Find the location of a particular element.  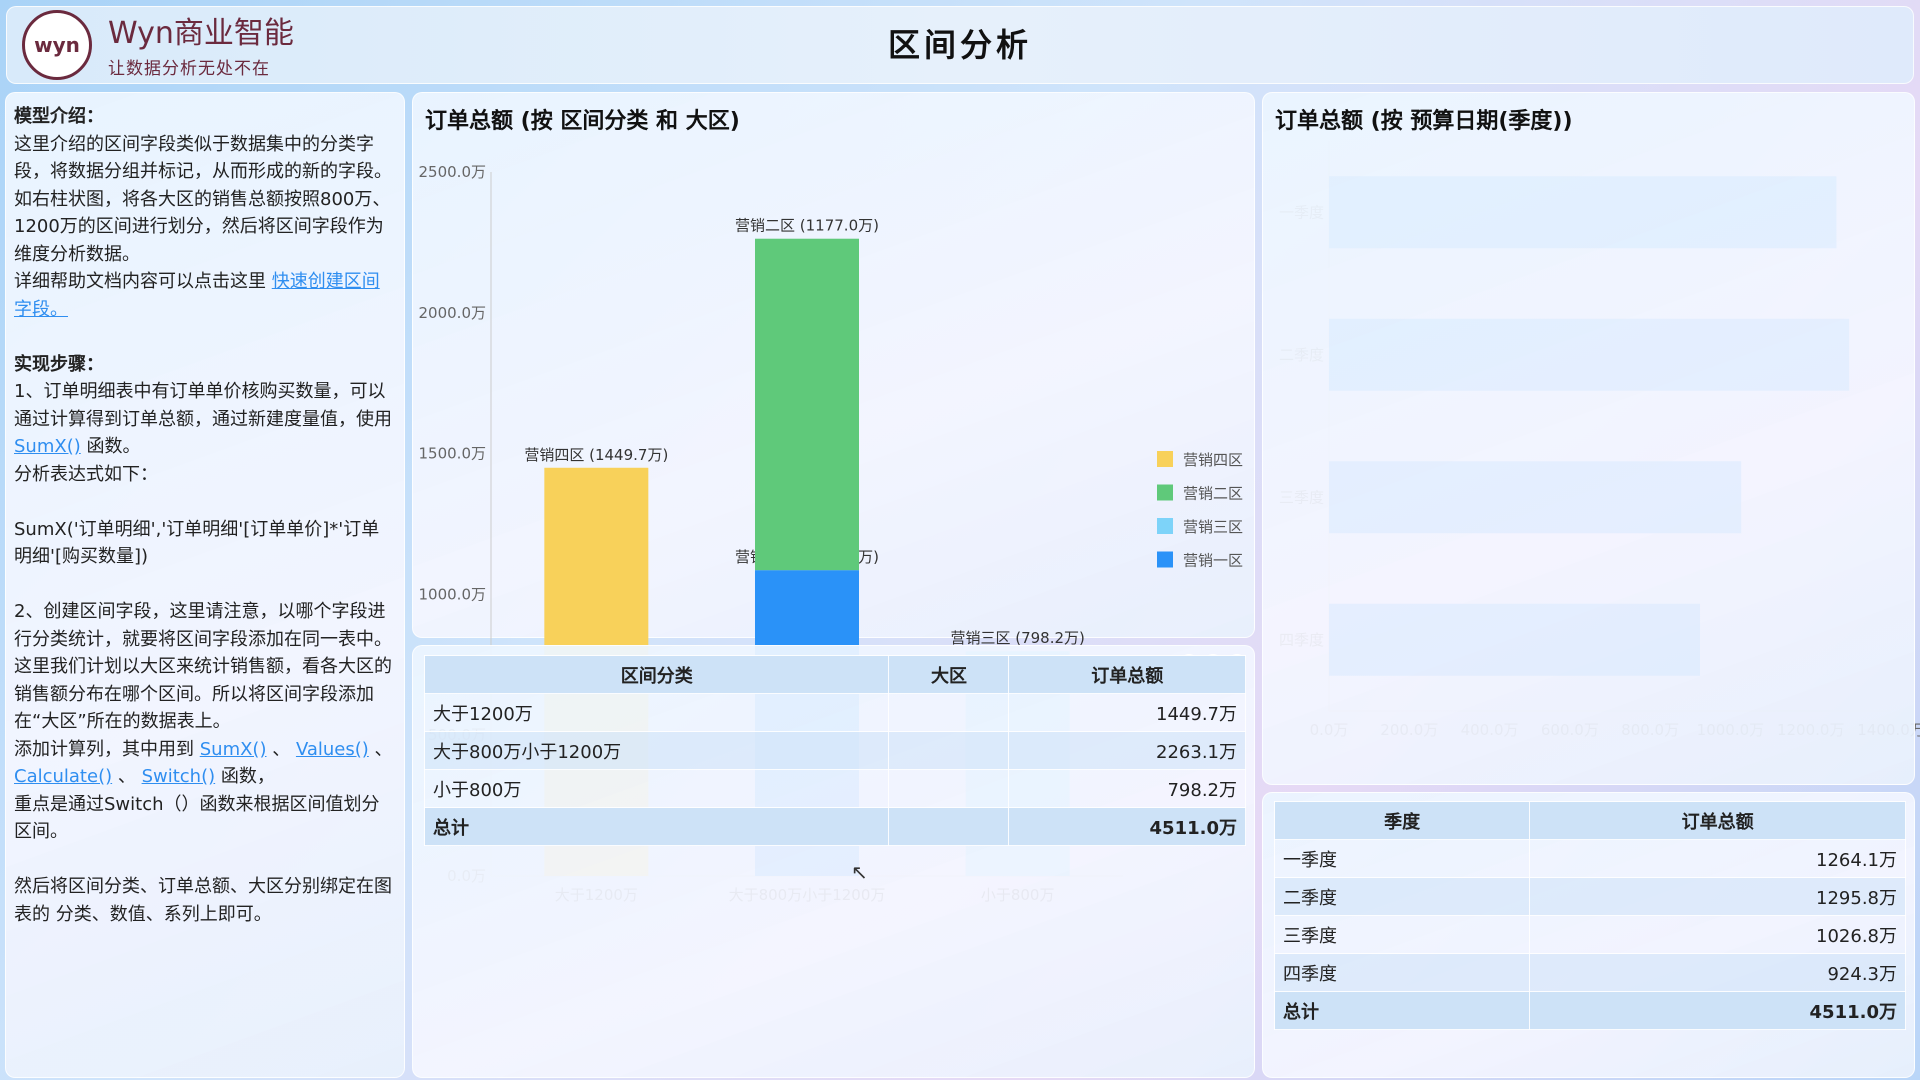

table-cell: 大于800万小于1200万 is located at coordinates (656, 750).